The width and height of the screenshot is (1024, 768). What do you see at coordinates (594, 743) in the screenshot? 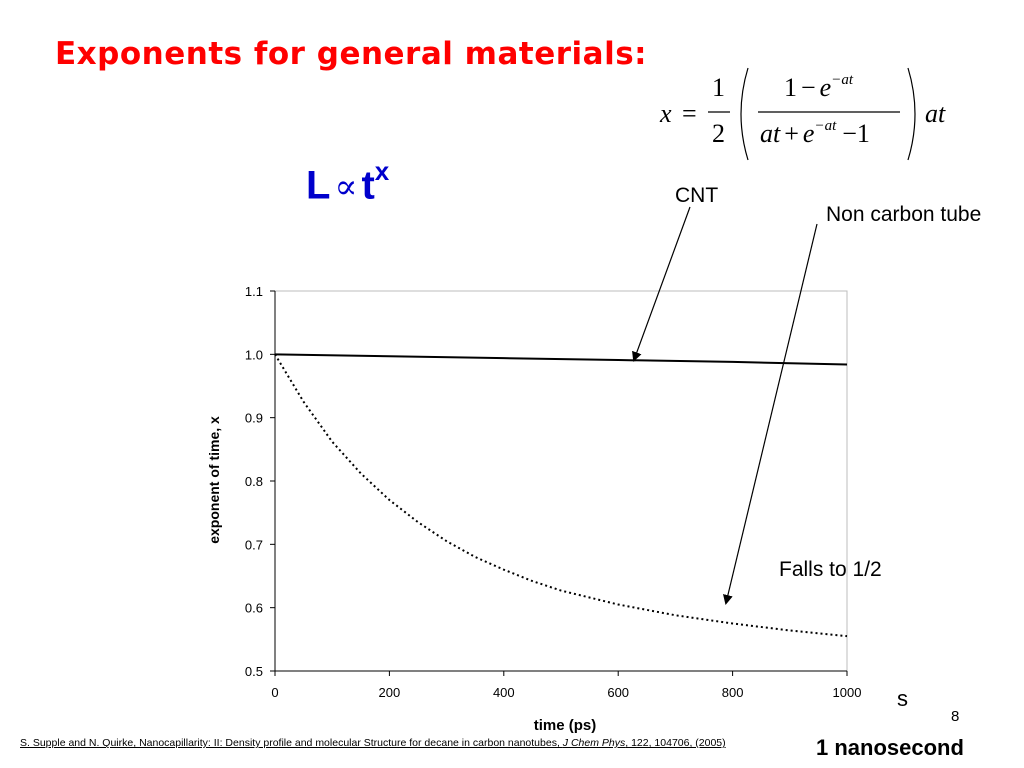
I see `citation-journal: J Chem Phys` at bounding box center [594, 743].